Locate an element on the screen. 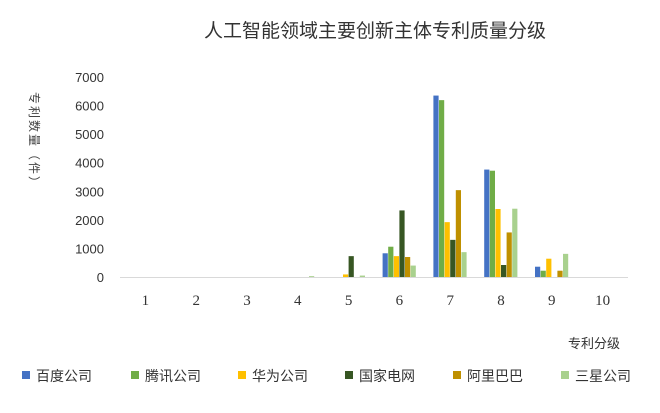 Image resolution: width=660 pixels, height=413 pixels. y-tick-label: 1000 is located at coordinates (89, 248).